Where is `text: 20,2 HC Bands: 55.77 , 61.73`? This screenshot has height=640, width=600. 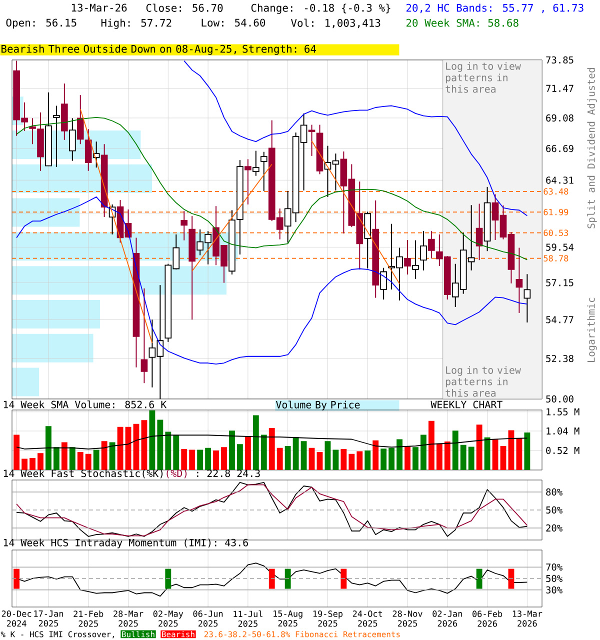 text: 20,2 HC Bands: 55.77 , 61.73 is located at coordinates (495, 9).